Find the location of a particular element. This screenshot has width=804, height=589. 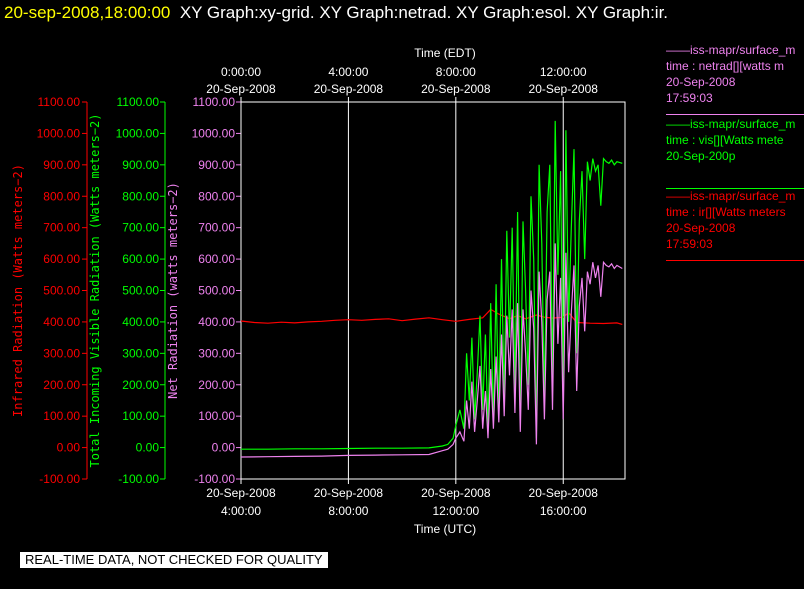

bottom-axis-title: Time (UTC) is located at coordinates (445, 529).